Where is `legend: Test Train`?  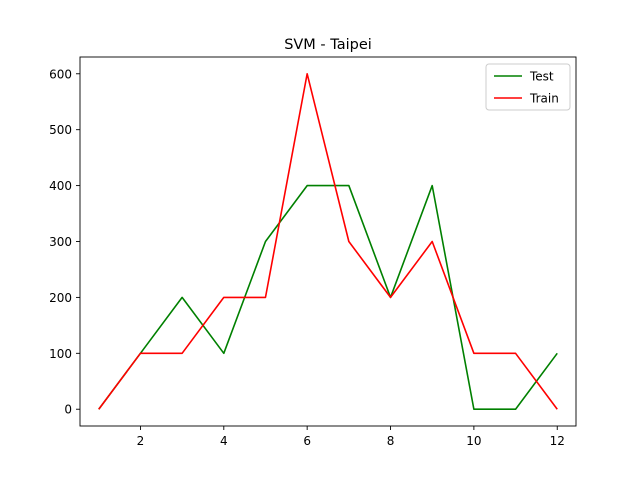
legend: Test Train is located at coordinates (528, 87).